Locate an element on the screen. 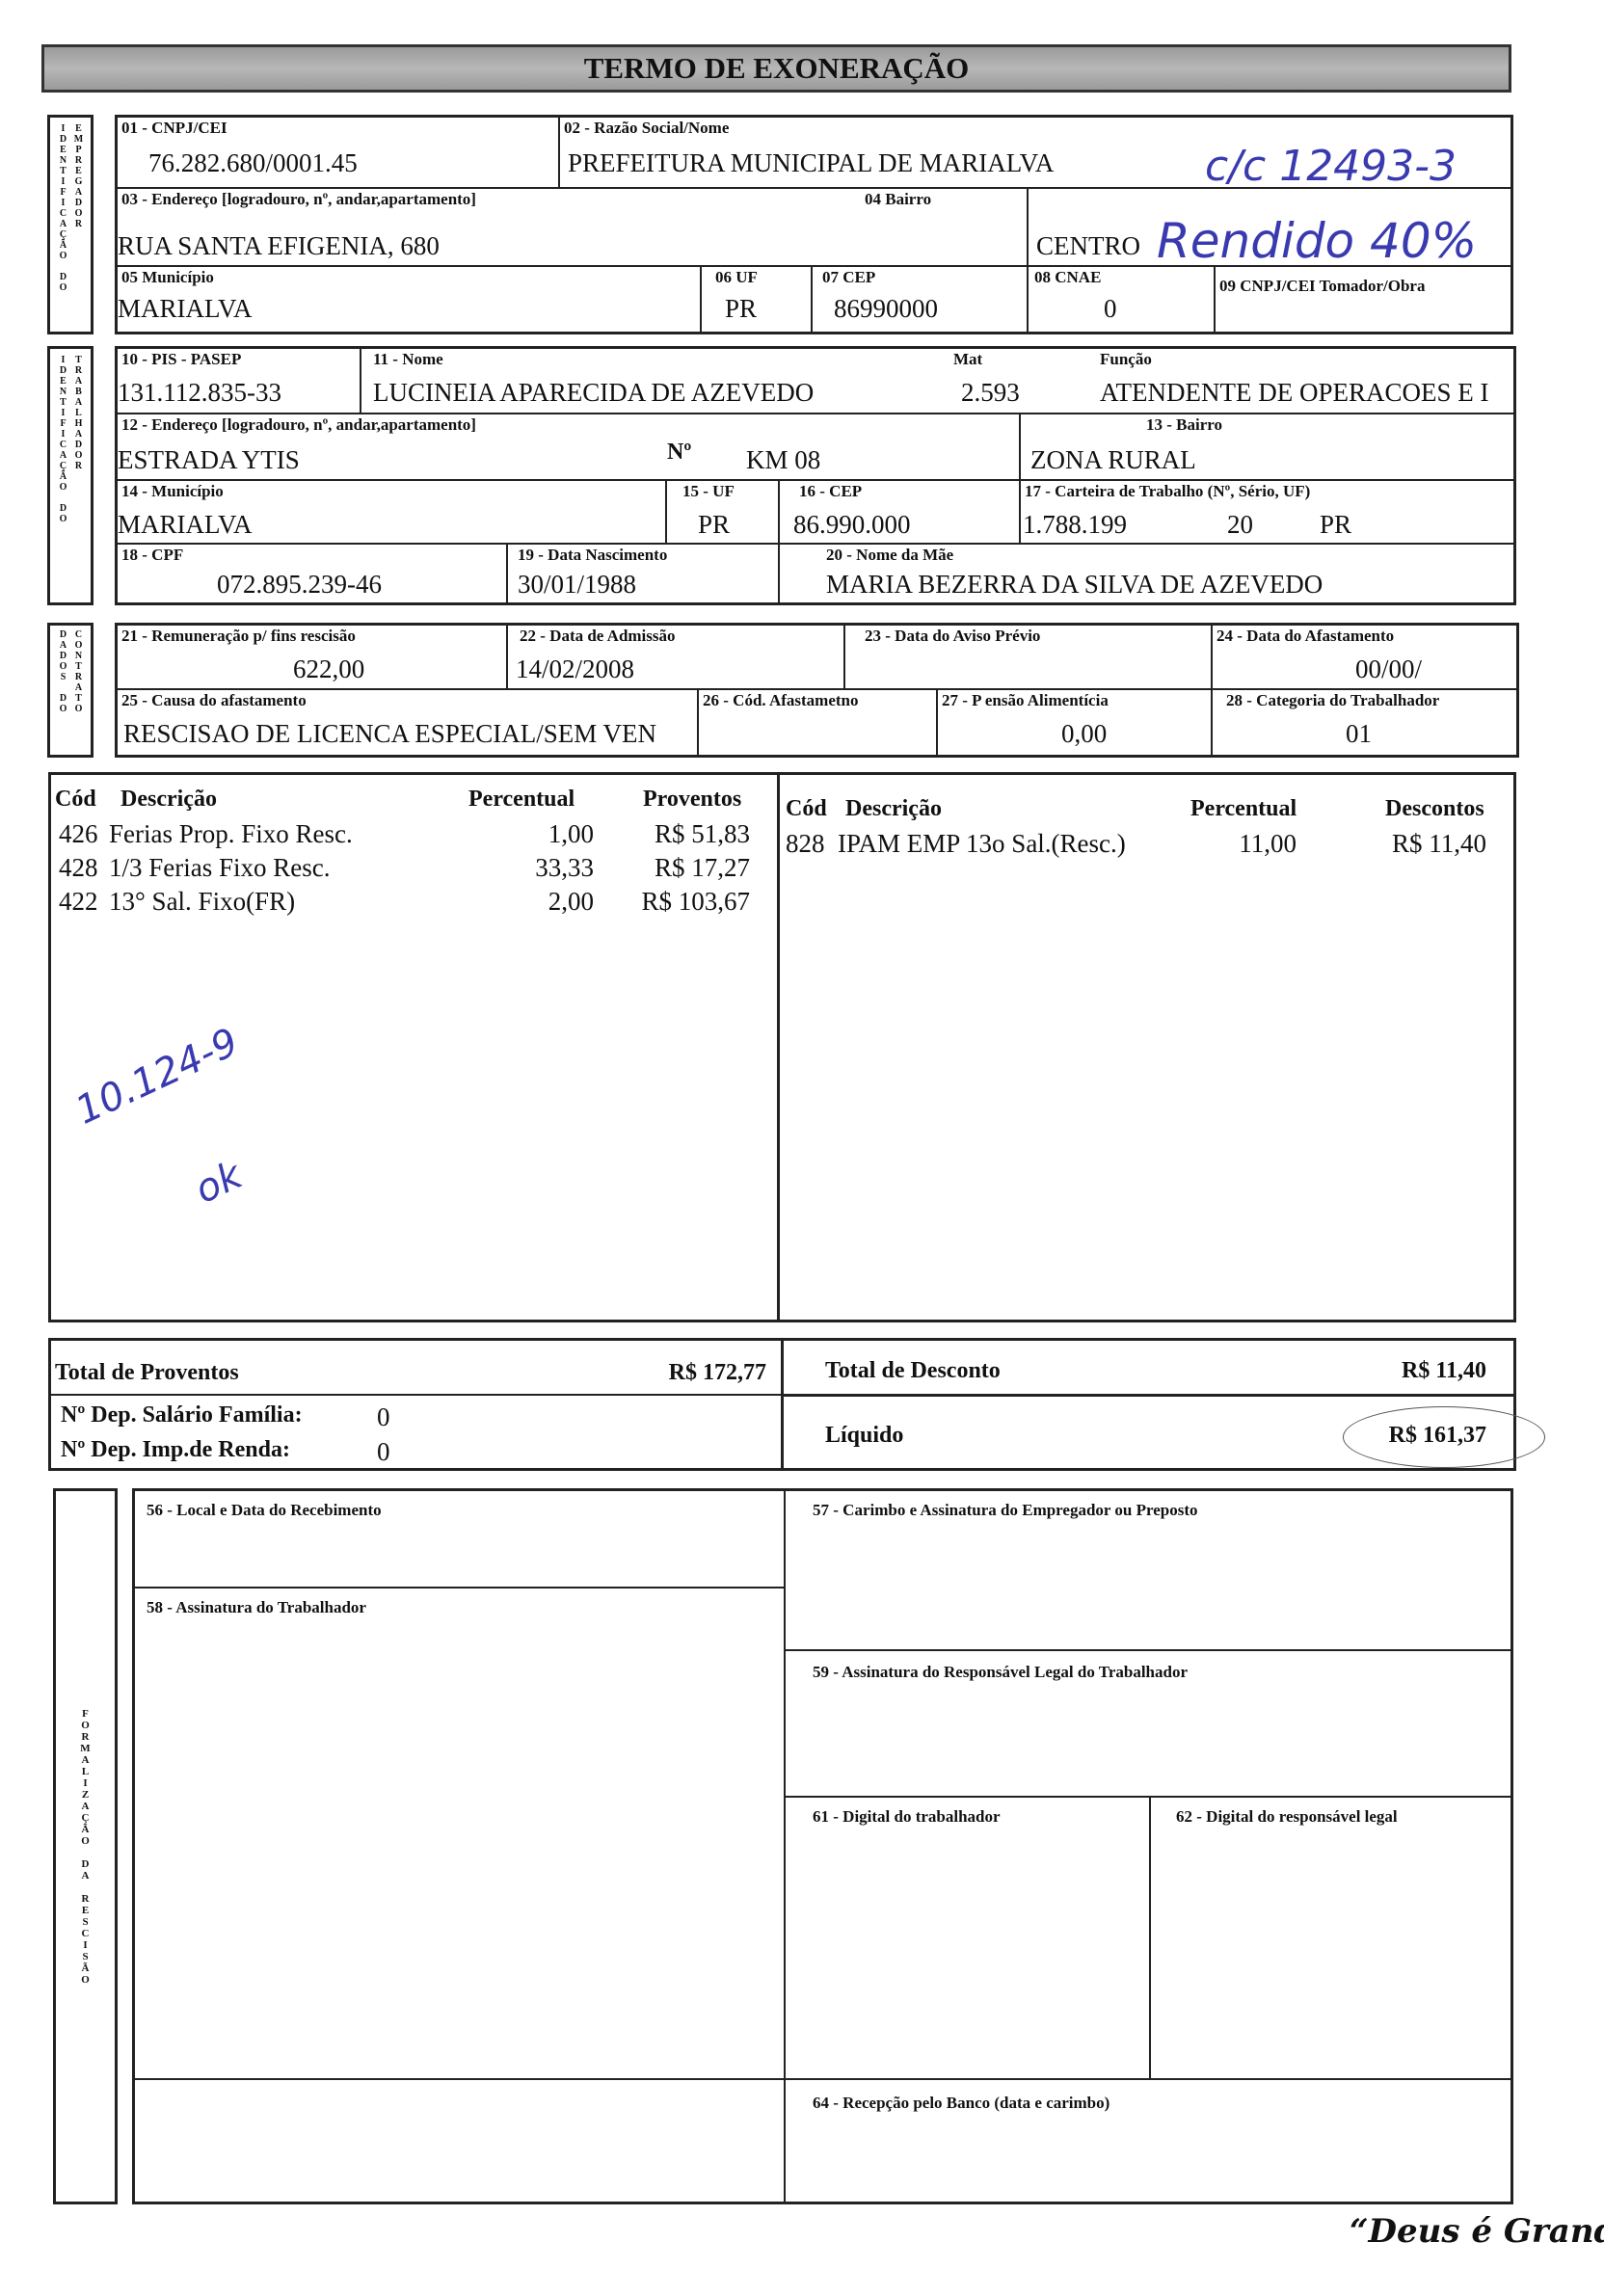  descontos-perc: 11,00 is located at coordinates (1268, 844).